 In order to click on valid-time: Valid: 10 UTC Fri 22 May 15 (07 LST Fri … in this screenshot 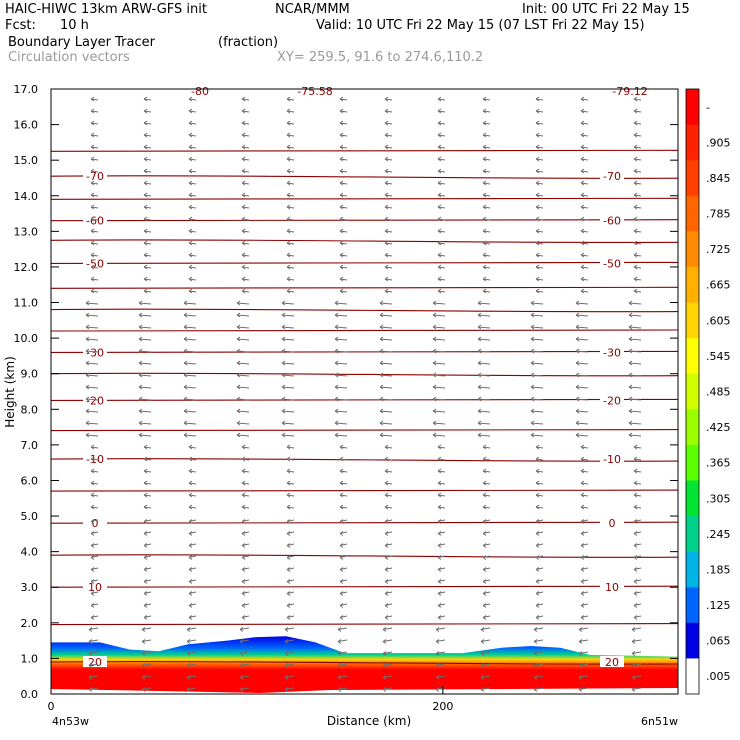, I will do `click(480, 25)`.